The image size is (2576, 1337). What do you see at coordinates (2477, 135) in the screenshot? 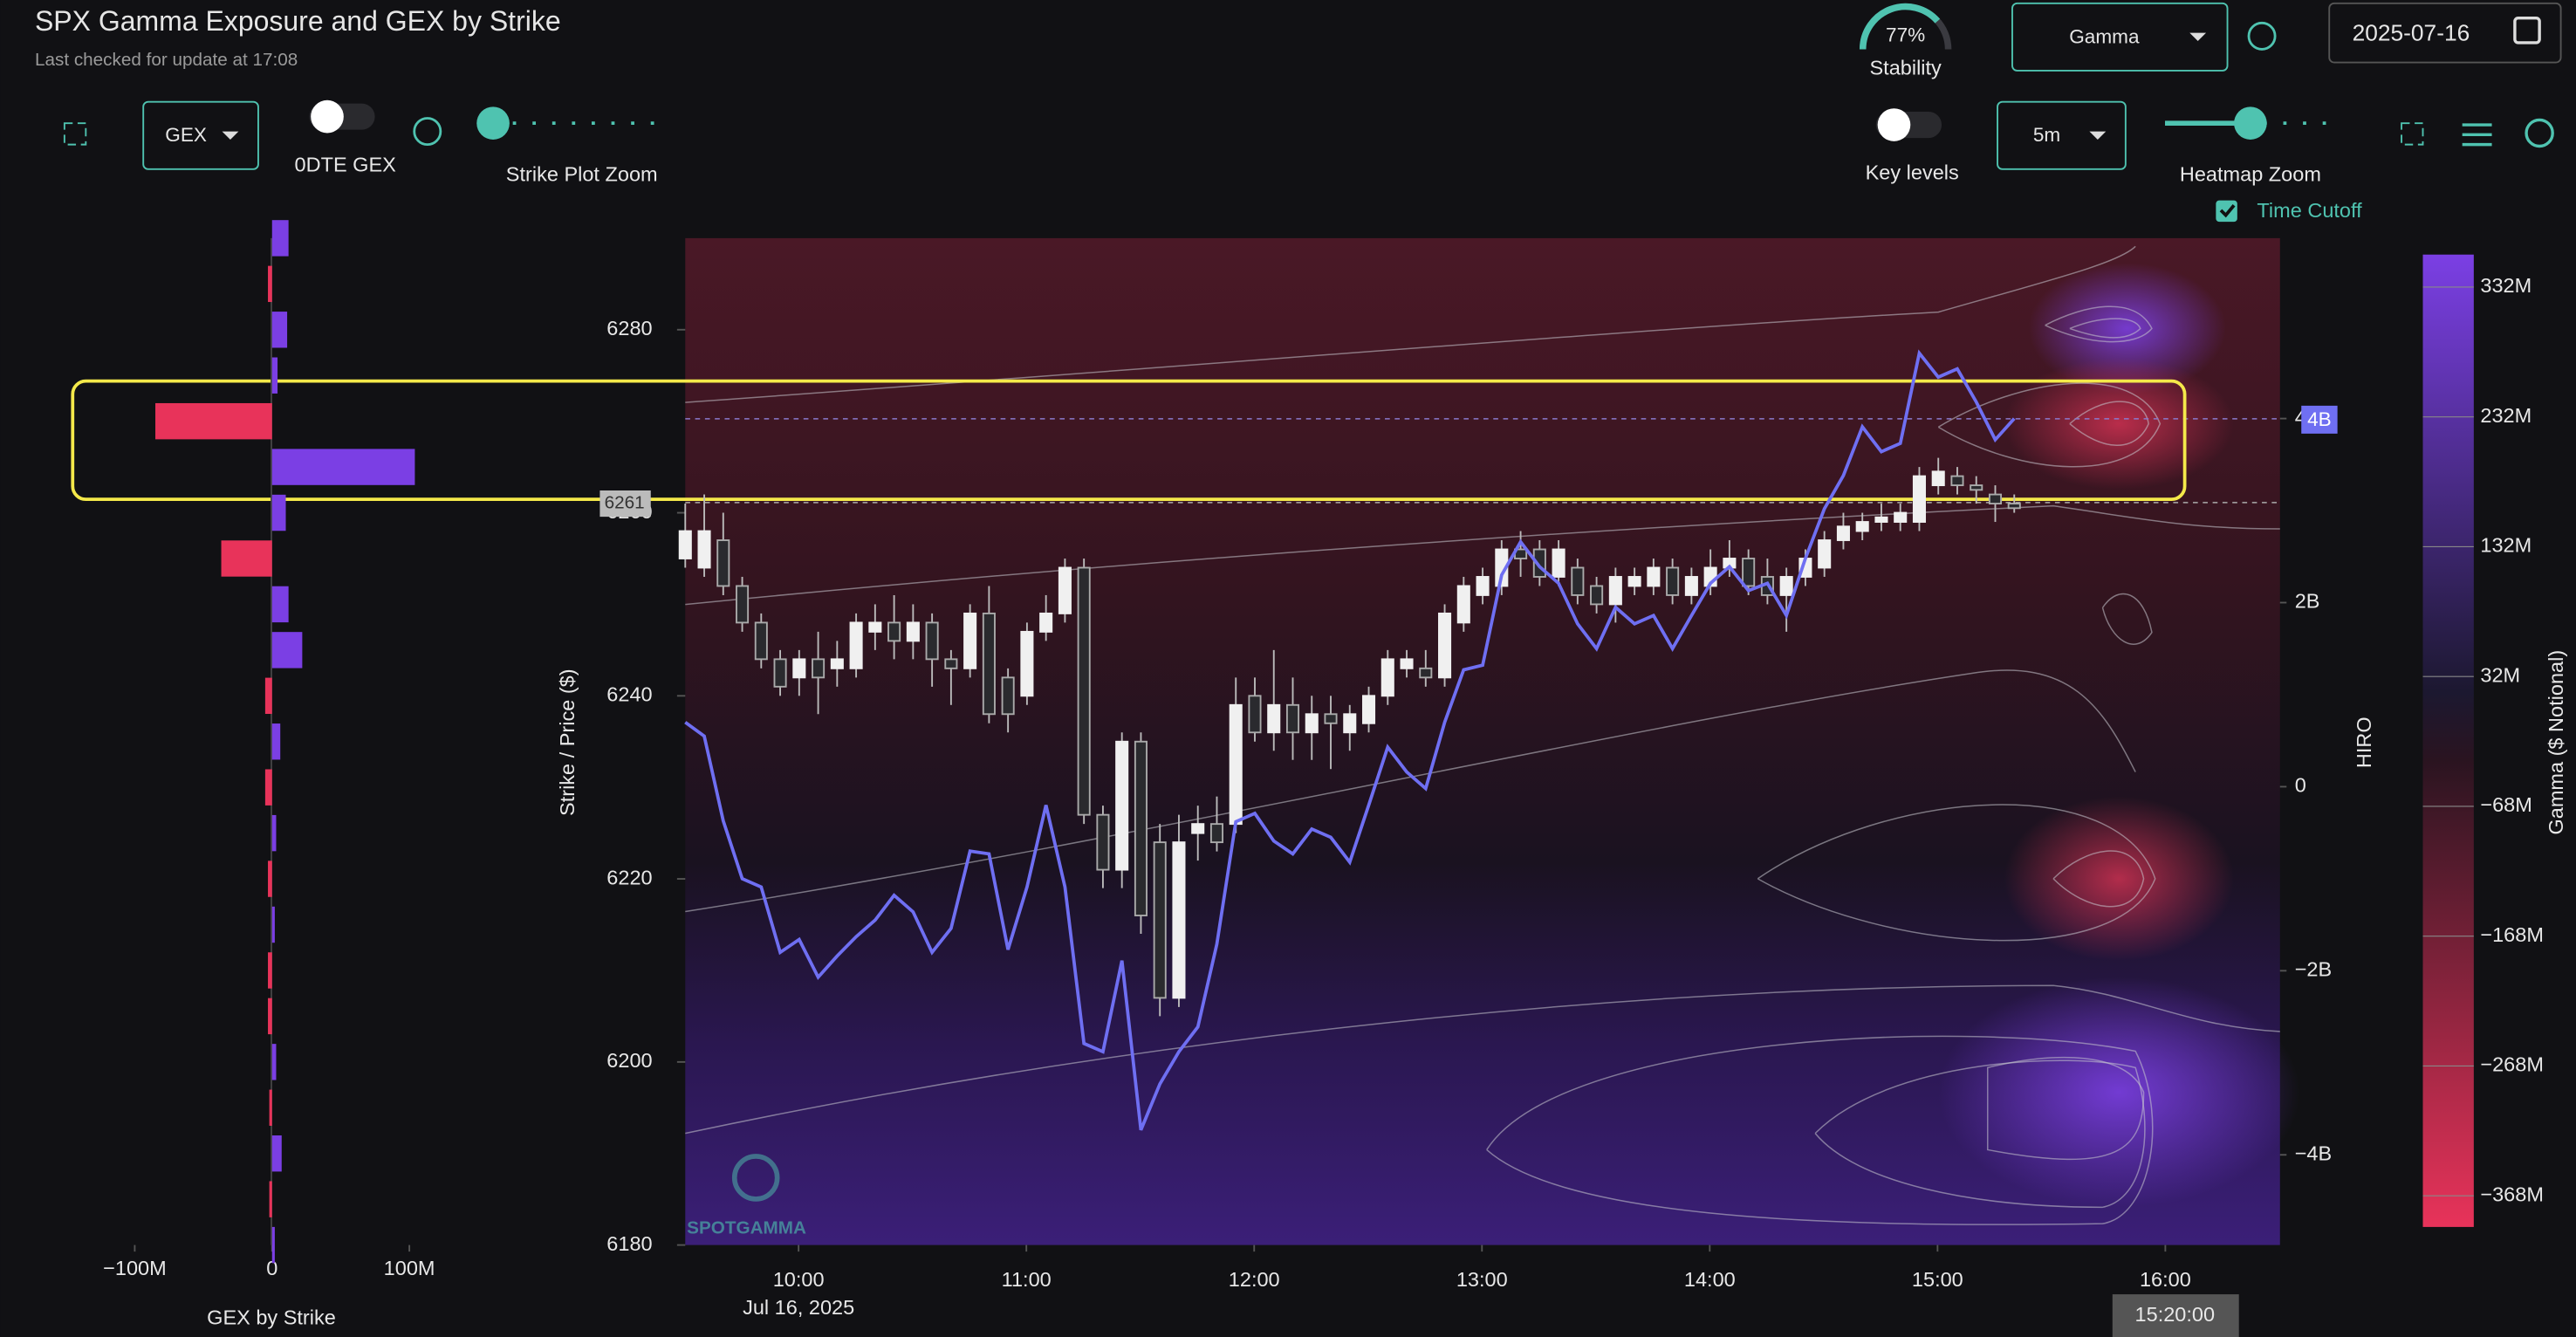
I see `settings-icon` at bounding box center [2477, 135].